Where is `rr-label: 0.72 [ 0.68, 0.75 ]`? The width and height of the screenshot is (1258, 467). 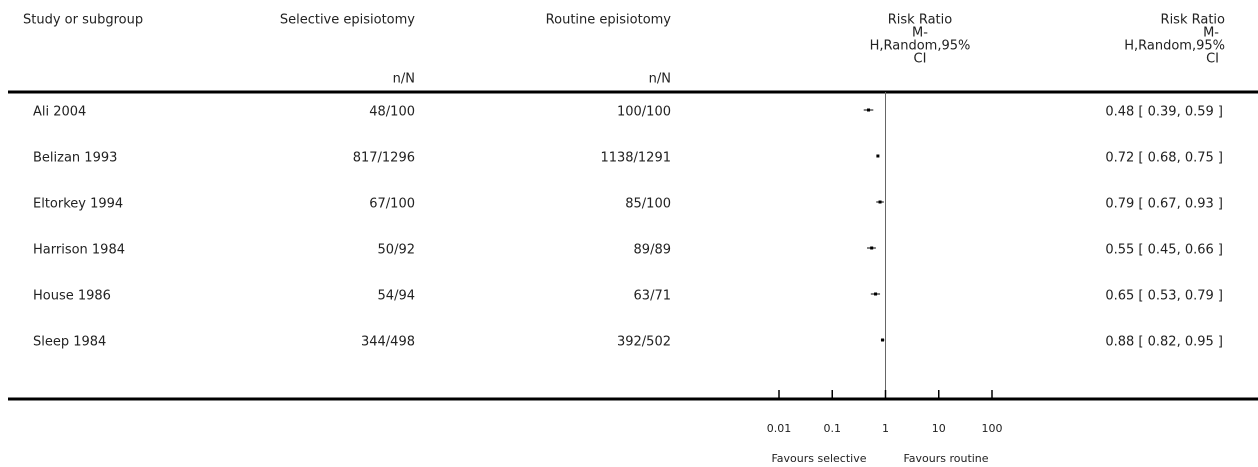 rr-label: 0.72 [ 0.68, 0.75 ] is located at coordinates (1164, 158).